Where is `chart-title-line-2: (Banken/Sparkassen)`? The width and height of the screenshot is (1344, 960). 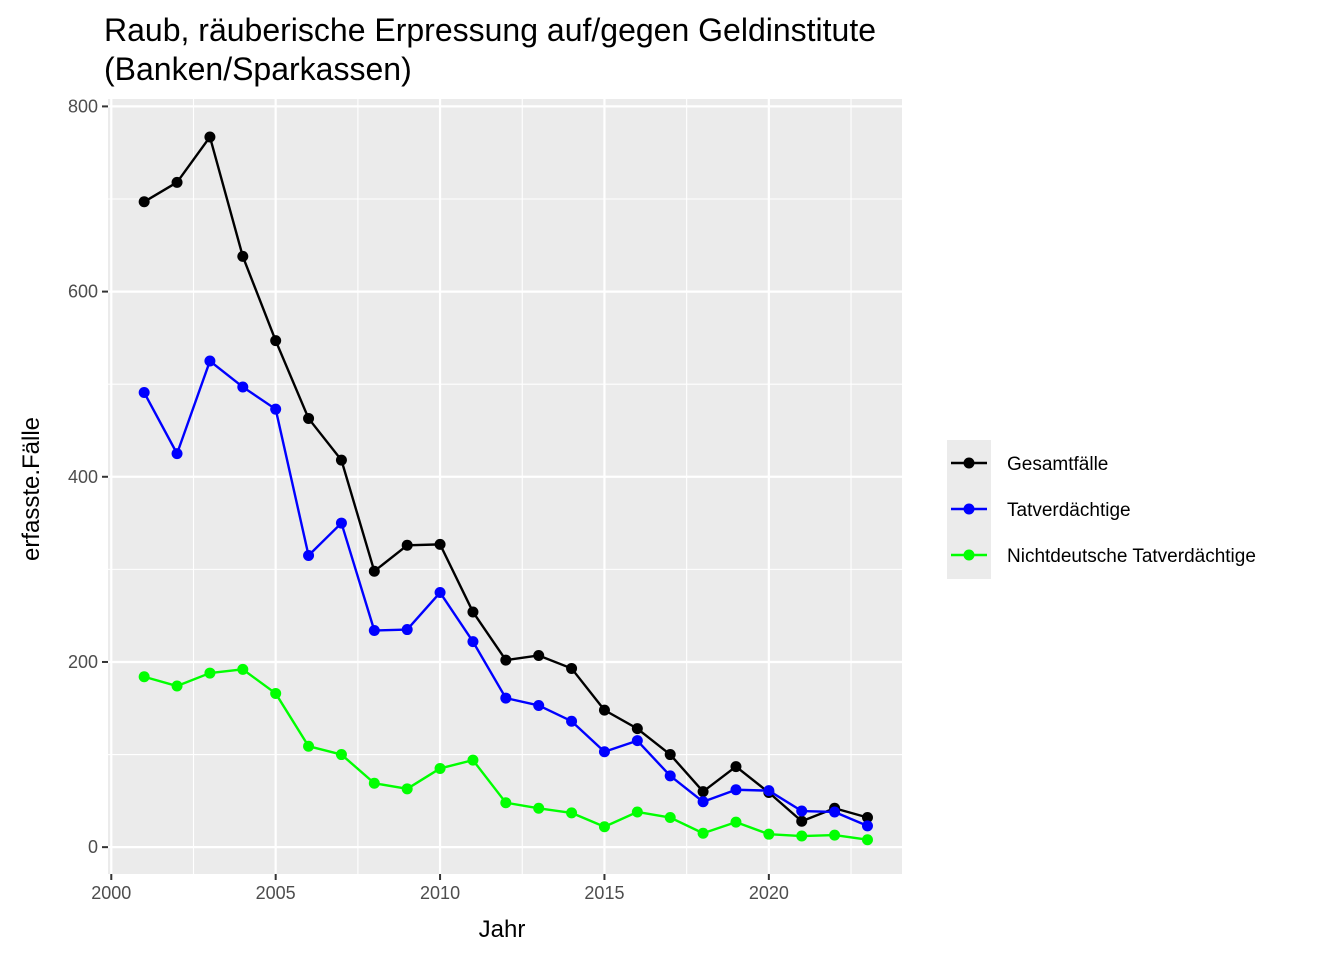
chart-title-line-2: (Banken/Sparkassen) is located at coordinates (258, 69).